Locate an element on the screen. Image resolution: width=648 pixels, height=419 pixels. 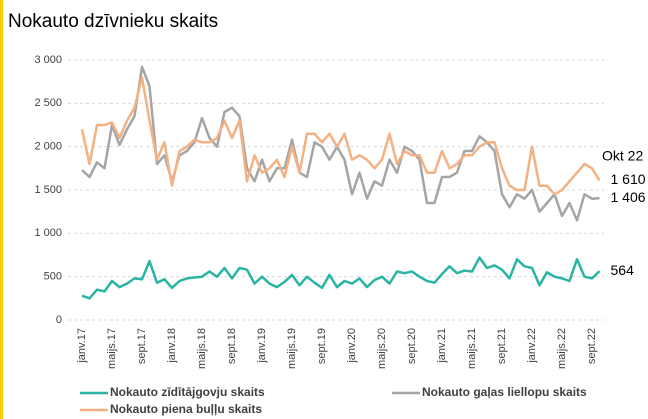
series-line is located at coordinates (341, 278).